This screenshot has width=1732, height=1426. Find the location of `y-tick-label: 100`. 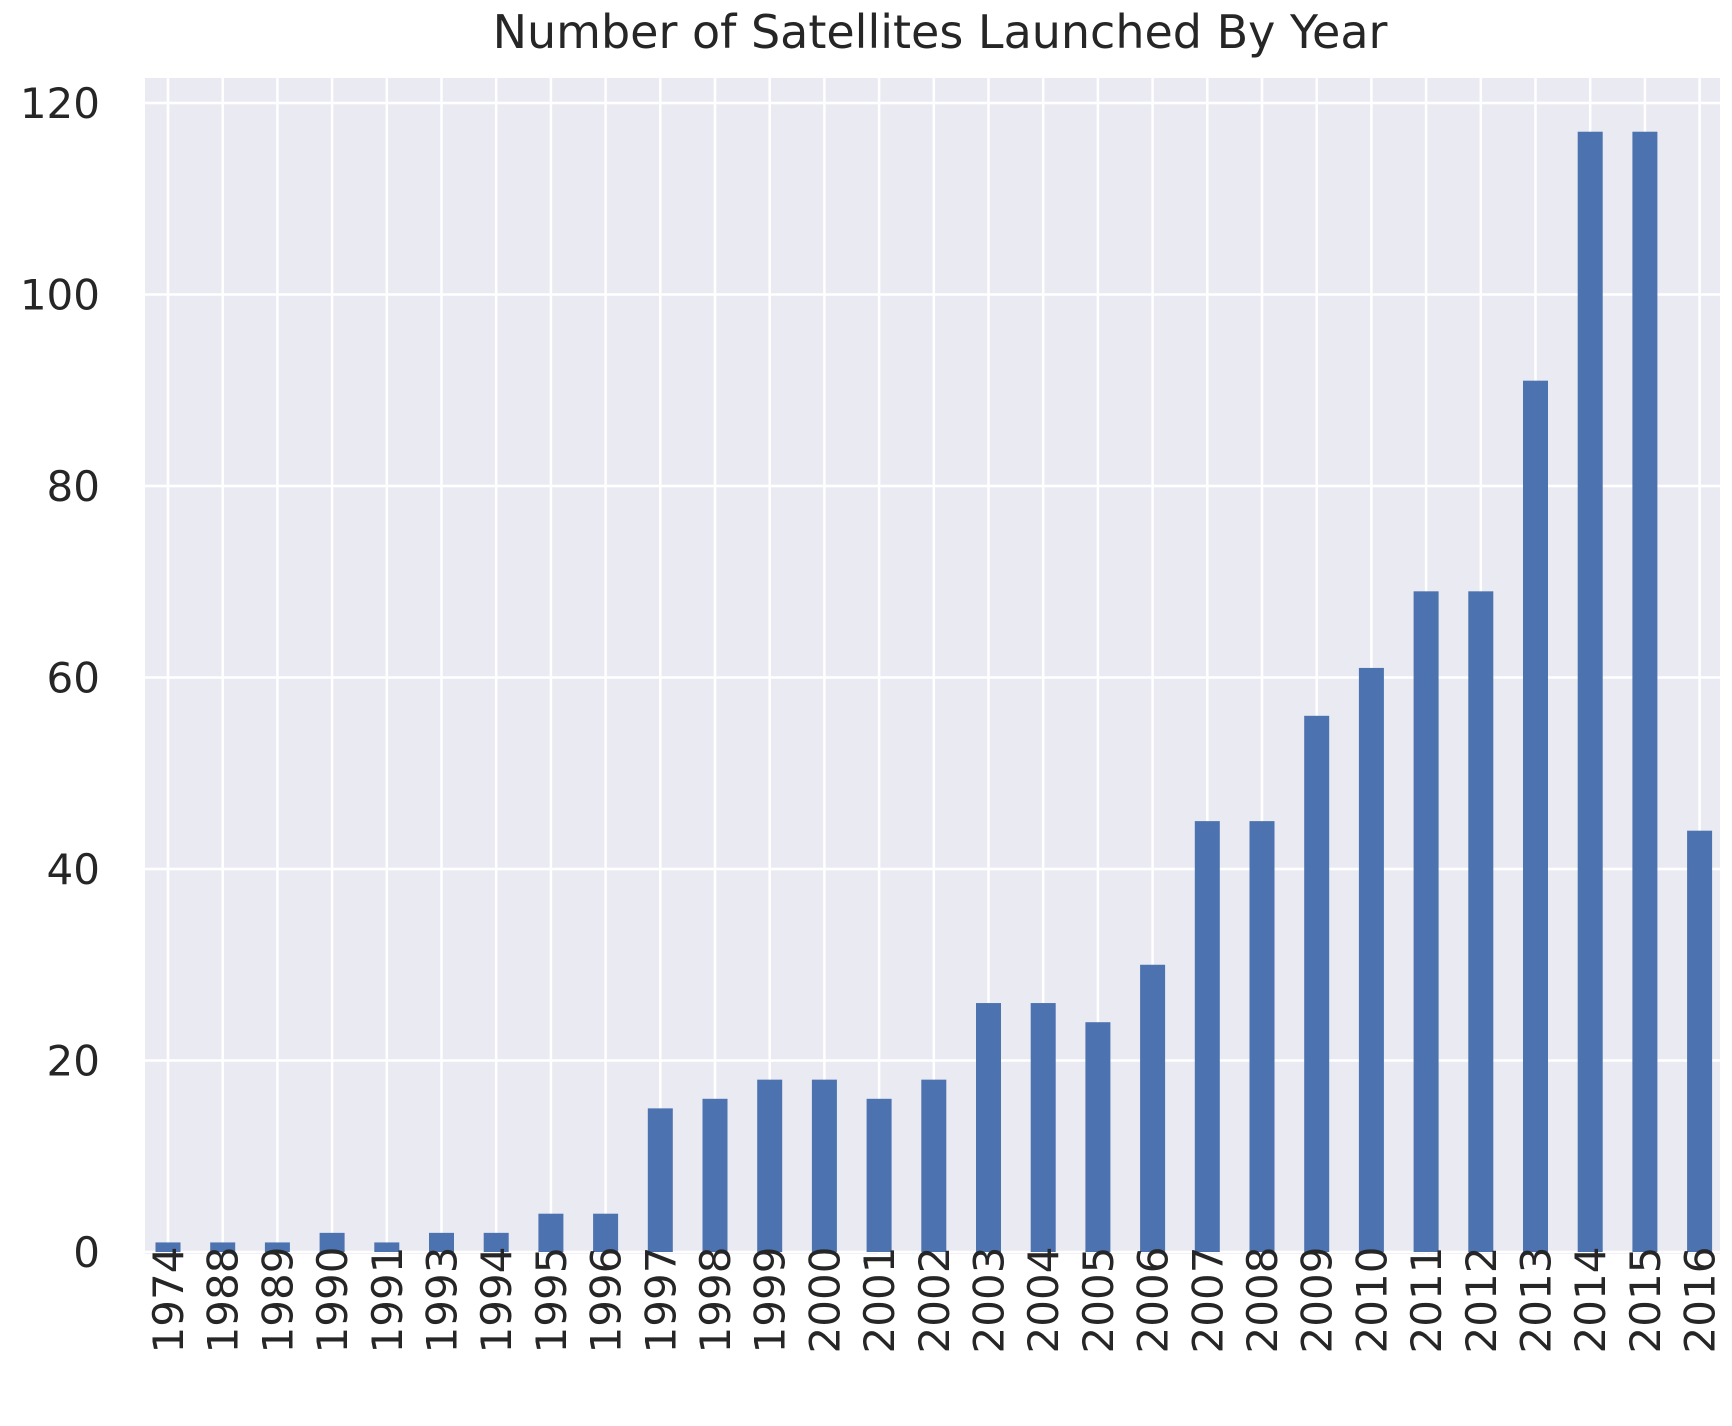

y-tick-label: 100 is located at coordinates (60, 295).